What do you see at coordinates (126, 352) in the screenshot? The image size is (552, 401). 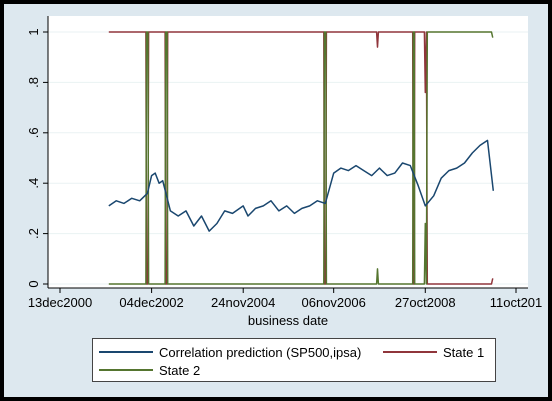 I see `legend-swatch-correlation` at bounding box center [126, 352].